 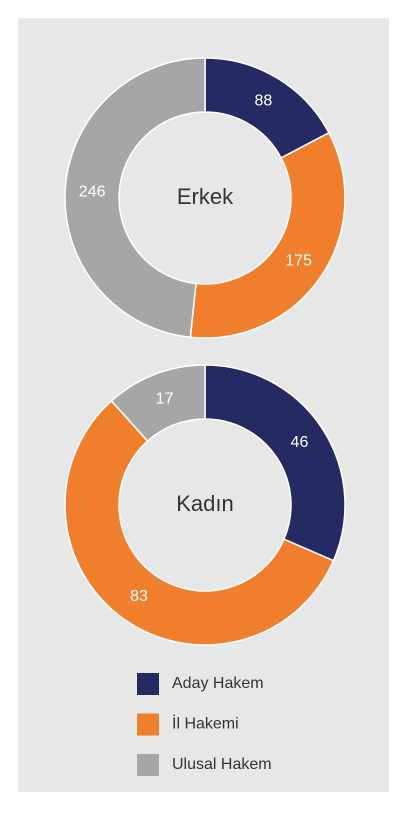 What do you see at coordinates (205, 196) in the screenshot?
I see `donut-title: Erkek` at bounding box center [205, 196].